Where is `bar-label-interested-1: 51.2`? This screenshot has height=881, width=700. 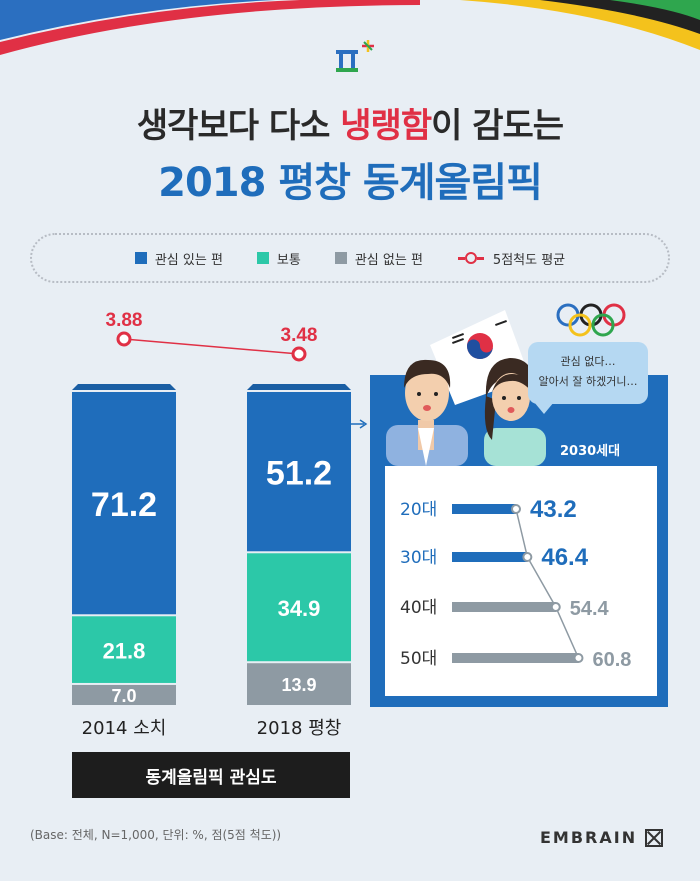
bar-label-interested-1: 51.2 is located at coordinates (299, 474).